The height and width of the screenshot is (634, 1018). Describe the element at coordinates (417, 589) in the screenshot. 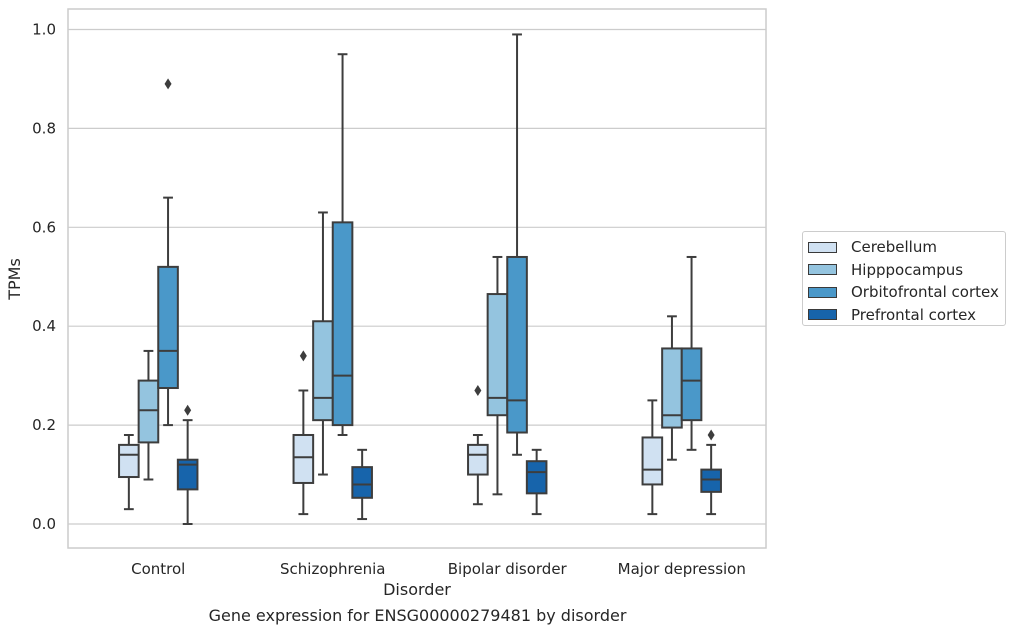

I see `x-axis-label: Disorder` at that location.